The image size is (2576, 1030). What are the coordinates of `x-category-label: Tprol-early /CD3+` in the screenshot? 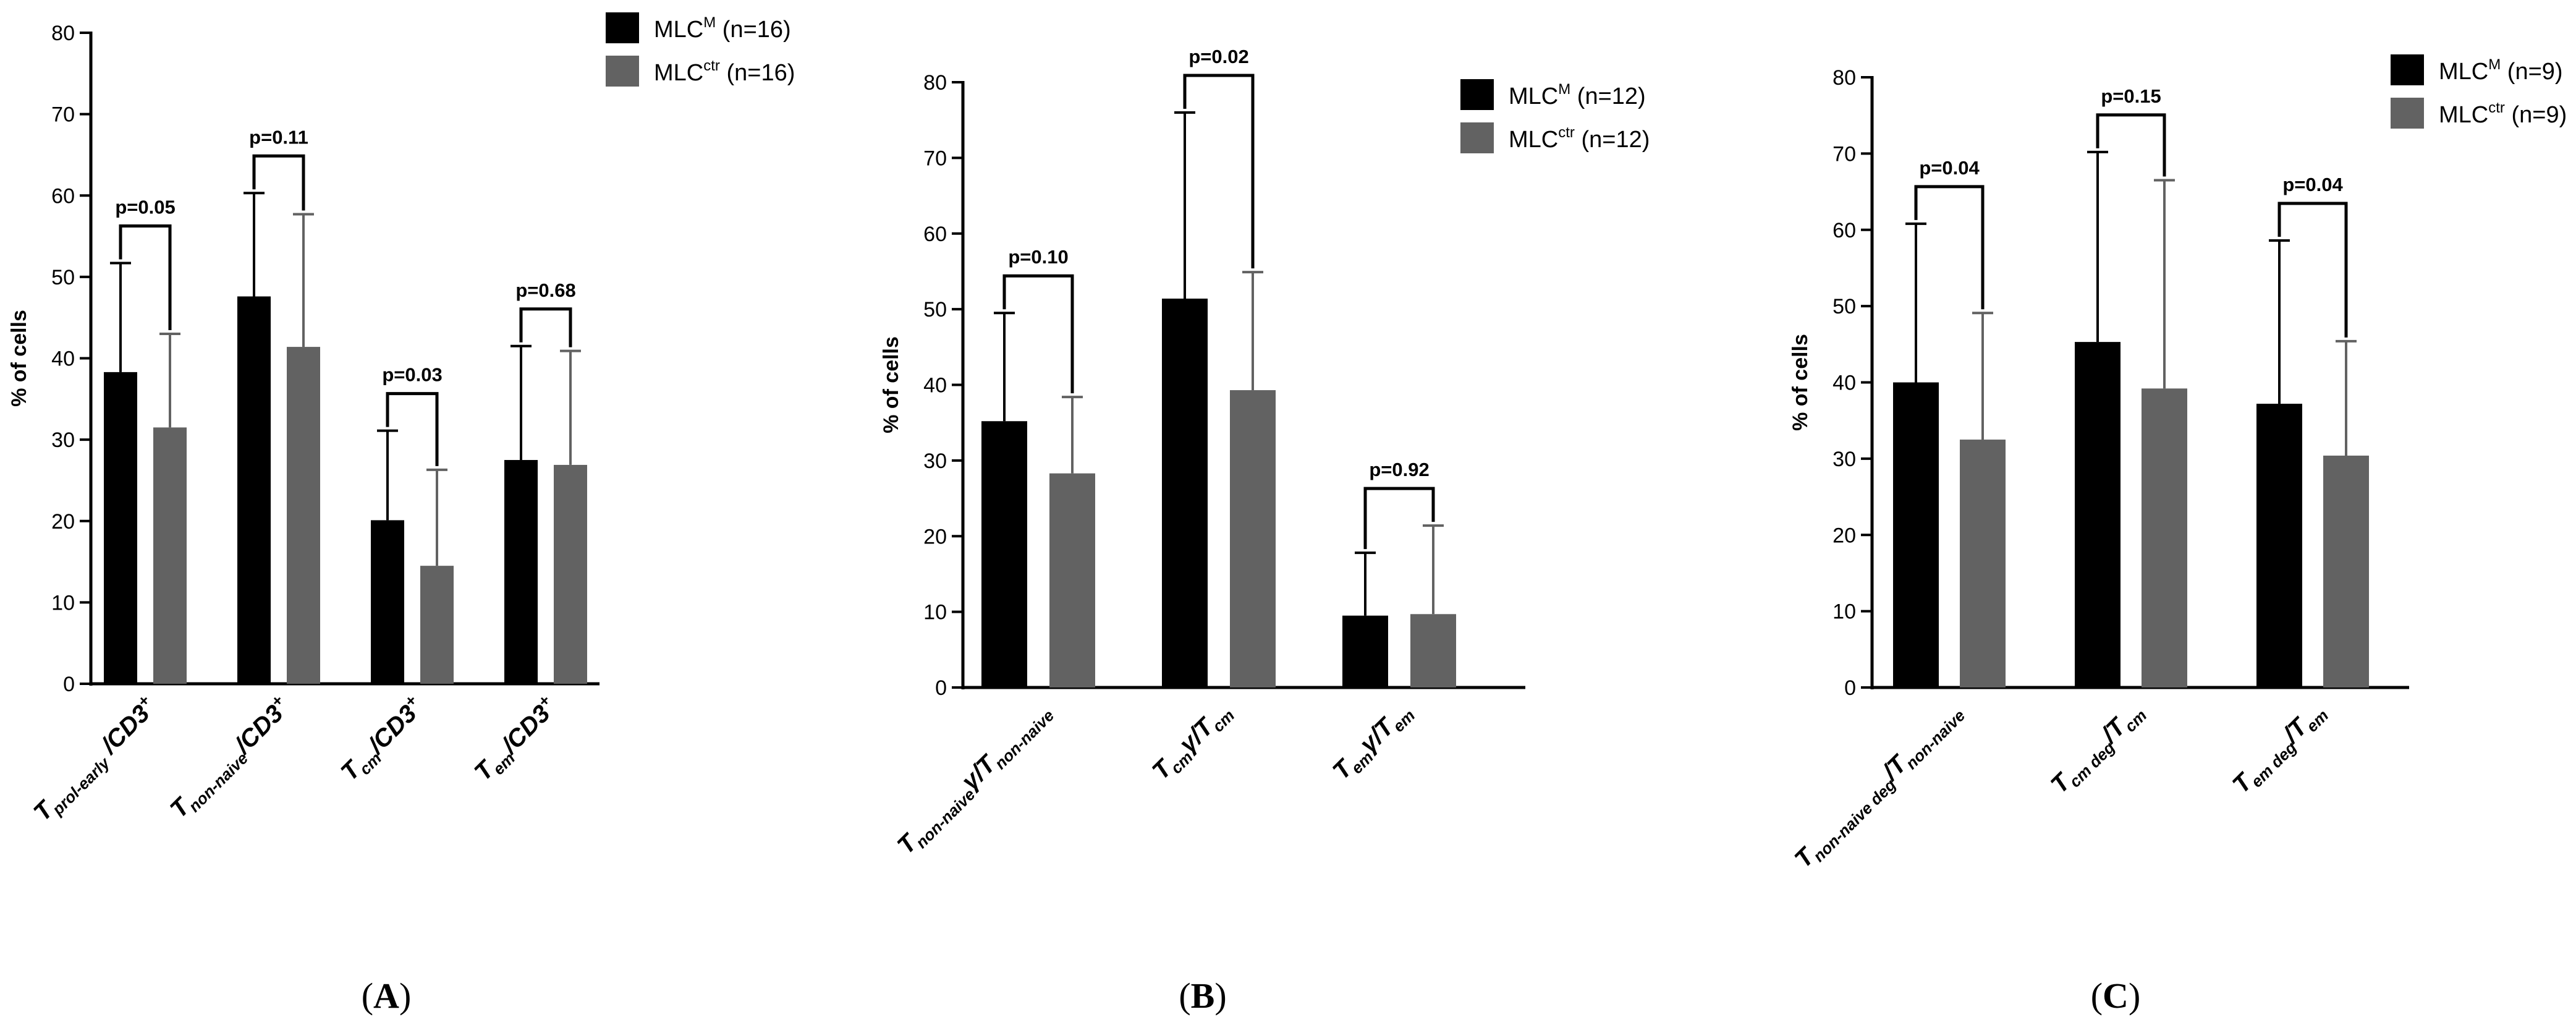 It's located at (96, 760).